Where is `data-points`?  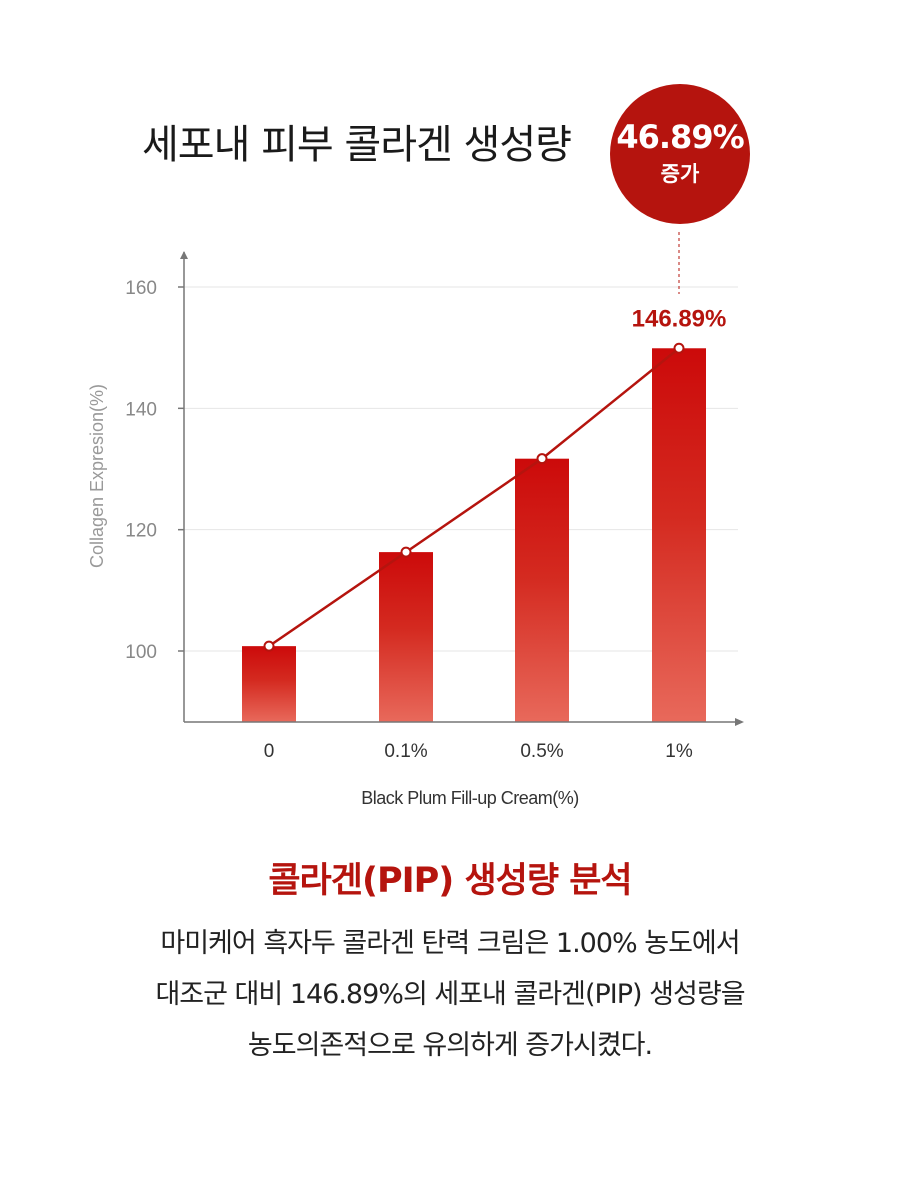 data-points is located at coordinates (474, 497).